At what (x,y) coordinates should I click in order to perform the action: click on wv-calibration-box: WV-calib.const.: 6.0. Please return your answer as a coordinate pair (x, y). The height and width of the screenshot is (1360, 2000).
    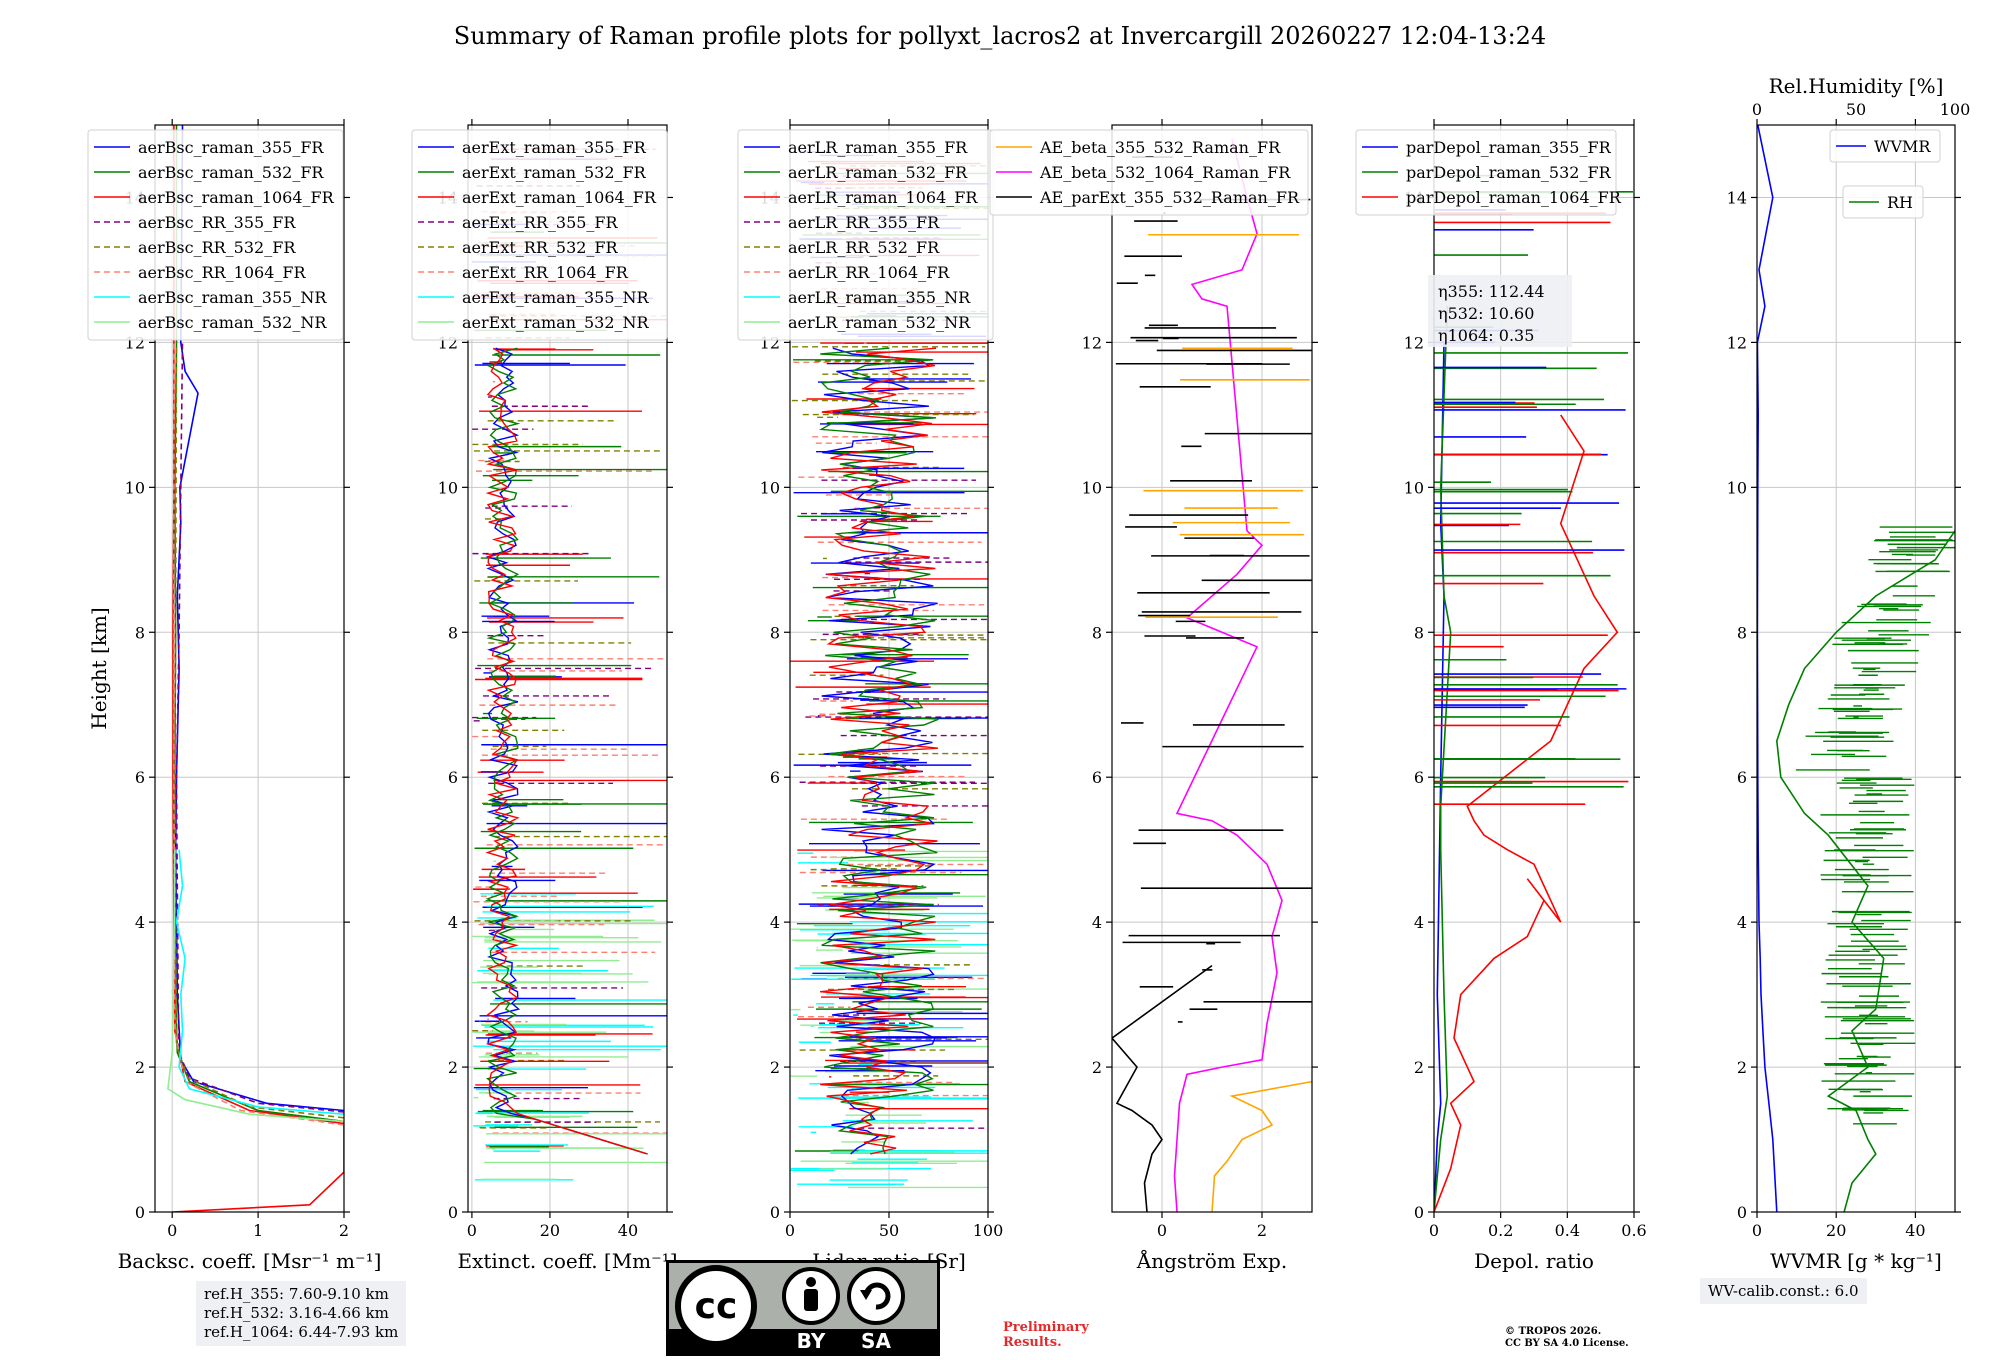
    Looking at the image, I should click on (1783, 1291).